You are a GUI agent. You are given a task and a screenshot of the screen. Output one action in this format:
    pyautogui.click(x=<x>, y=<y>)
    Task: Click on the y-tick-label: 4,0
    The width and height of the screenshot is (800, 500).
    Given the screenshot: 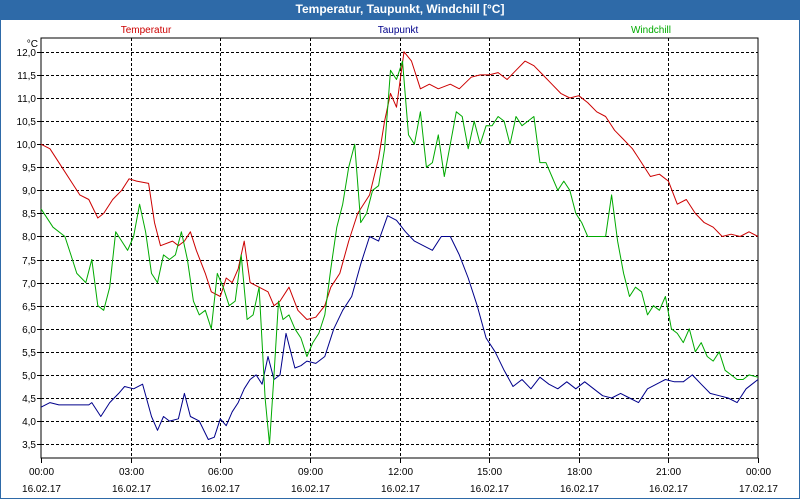 What is the action you would take?
    pyautogui.click(x=29, y=422)
    